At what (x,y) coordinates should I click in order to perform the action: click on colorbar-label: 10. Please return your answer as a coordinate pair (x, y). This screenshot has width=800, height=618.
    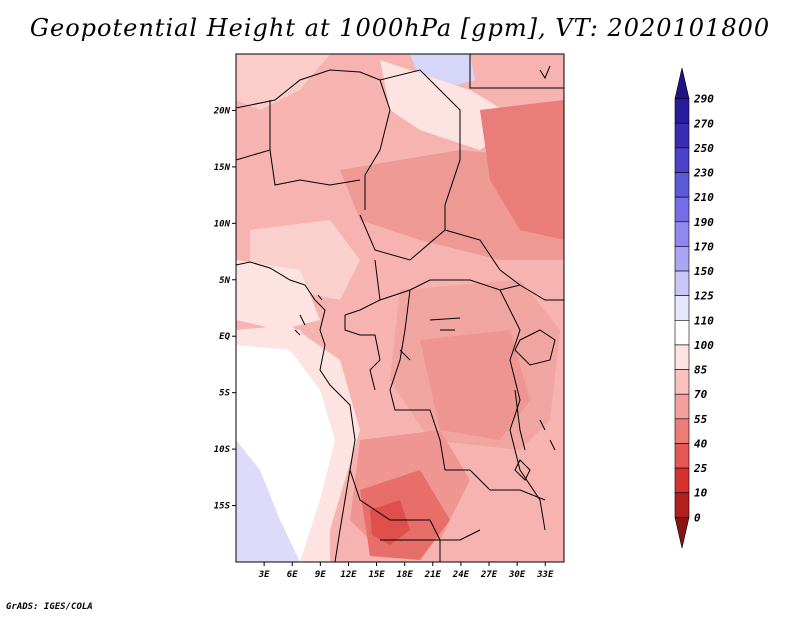
    Looking at the image, I should click on (701, 493).